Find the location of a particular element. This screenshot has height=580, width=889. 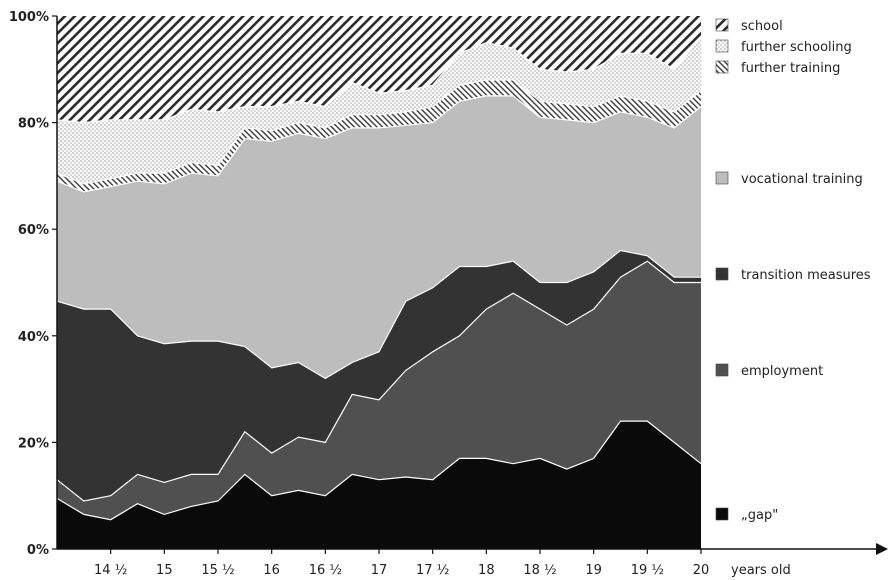

legend-swatch-transition-measures is located at coordinates (722, 274).